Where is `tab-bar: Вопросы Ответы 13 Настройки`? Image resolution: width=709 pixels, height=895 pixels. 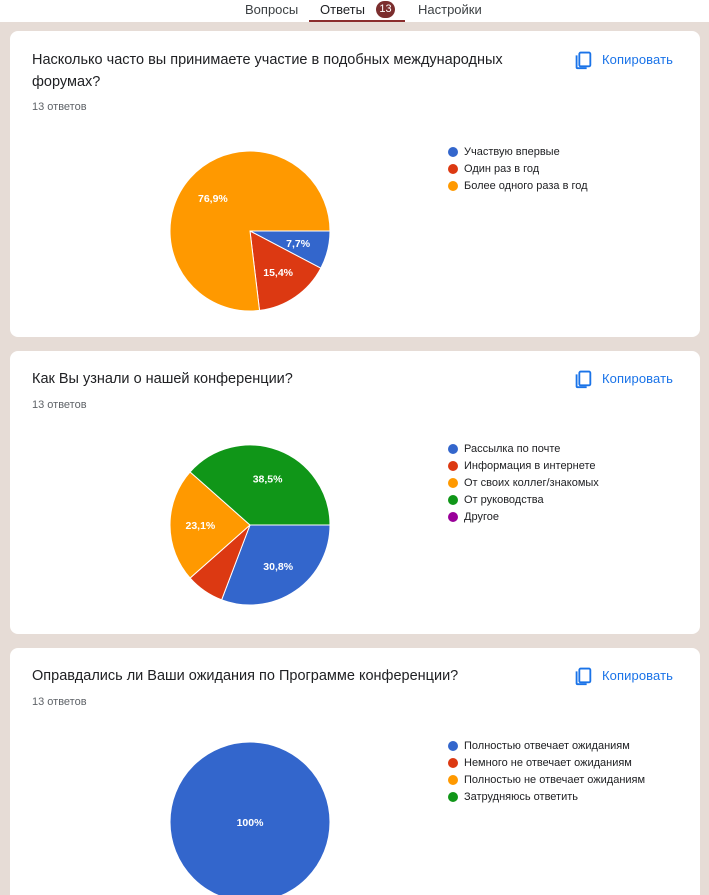
tab-bar: Вопросы Ответы 13 Настройки is located at coordinates (354, 11).